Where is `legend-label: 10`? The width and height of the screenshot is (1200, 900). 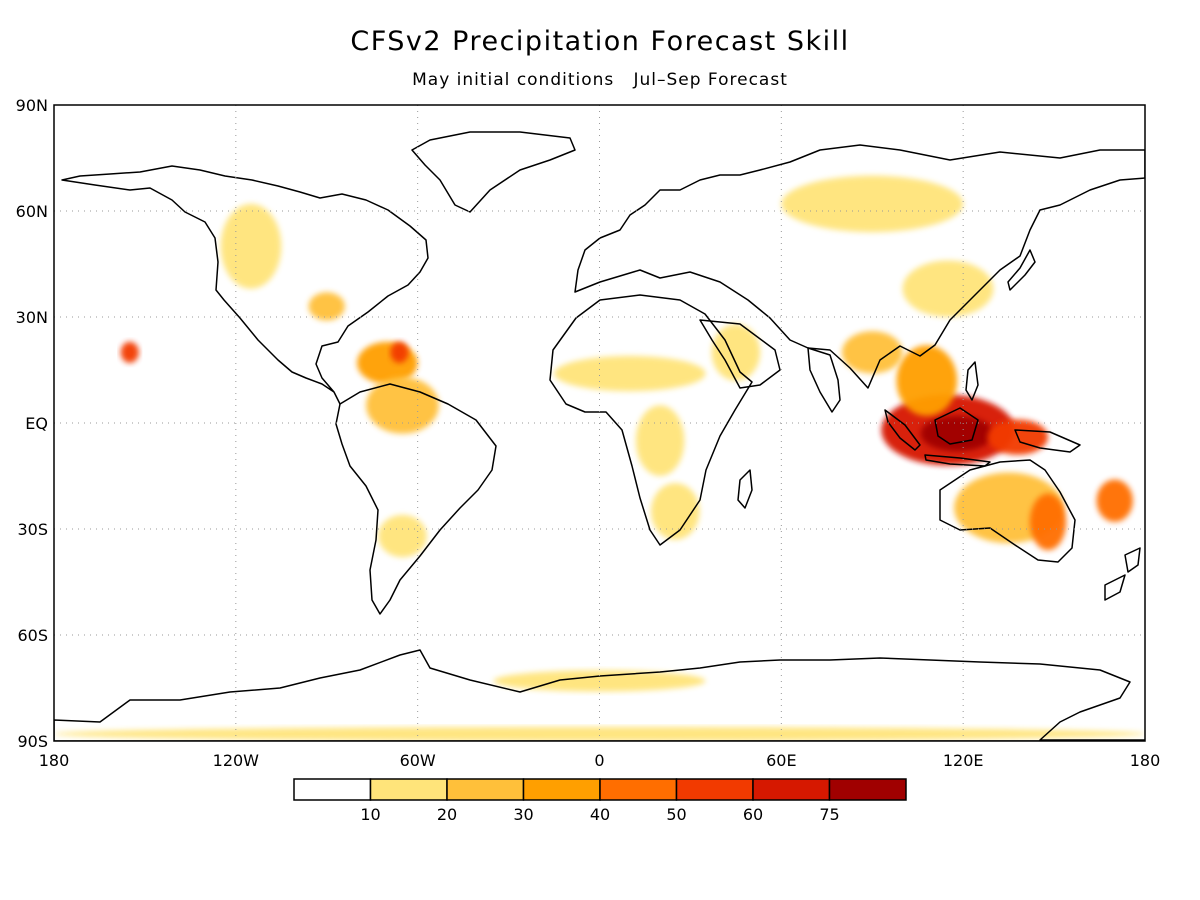 legend-label: 10 is located at coordinates (370, 814).